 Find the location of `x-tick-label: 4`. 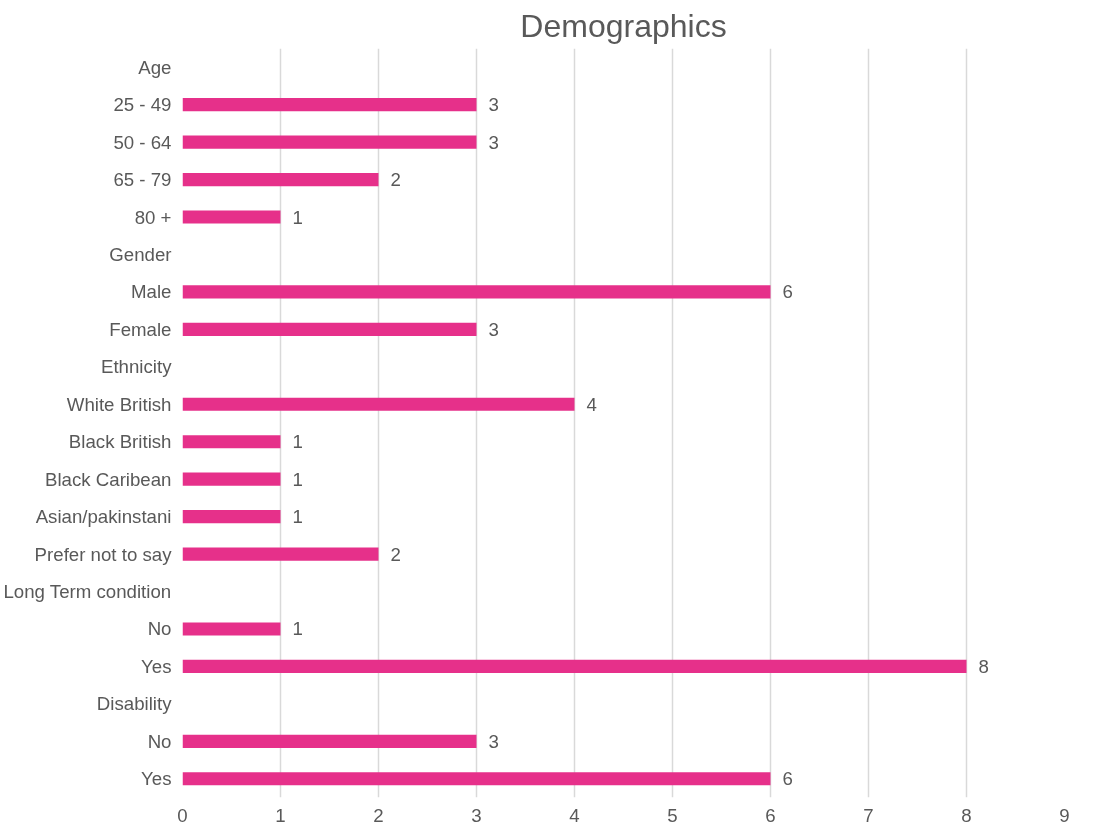

x-tick-label: 4 is located at coordinates (574, 815).